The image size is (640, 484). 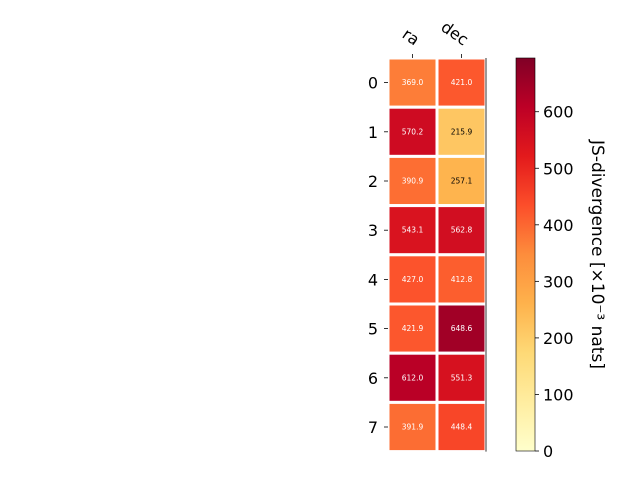 What do you see at coordinates (462, 328) in the screenshot?
I see `cell-value-label: 648.6` at bounding box center [462, 328].